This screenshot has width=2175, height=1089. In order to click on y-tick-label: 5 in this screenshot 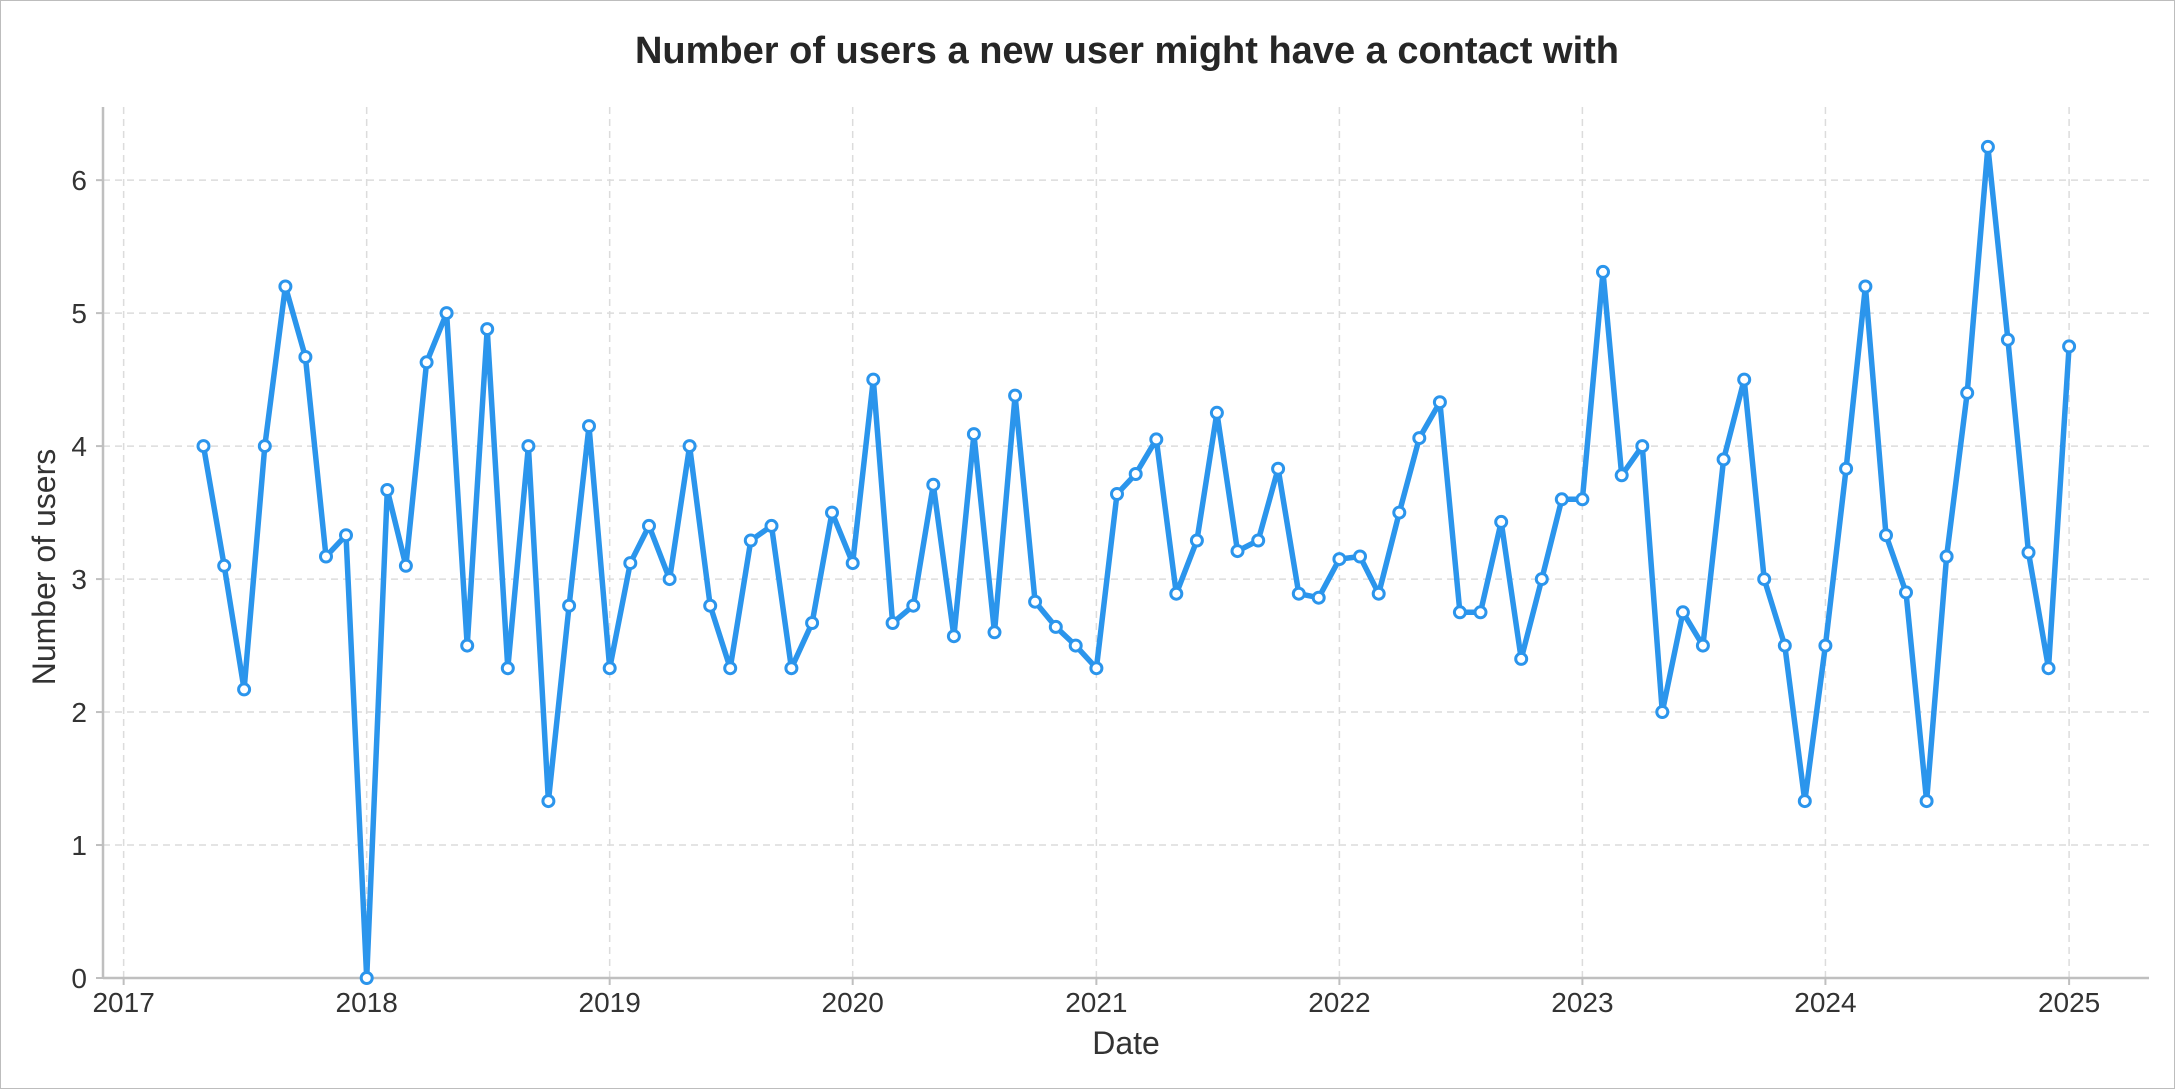, I will do `click(79, 313)`.